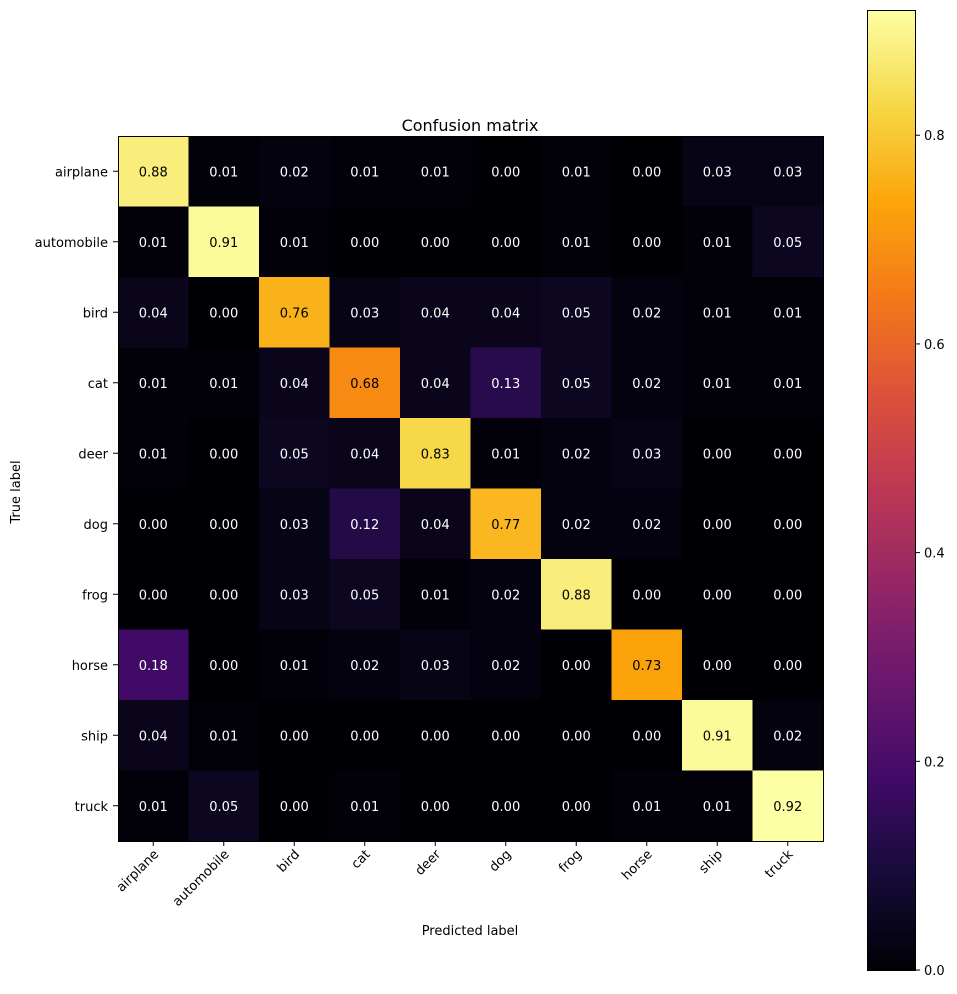 This screenshot has width=957, height=994. What do you see at coordinates (95, 313) in the screenshot?
I see `y-tick-label: bird` at bounding box center [95, 313].